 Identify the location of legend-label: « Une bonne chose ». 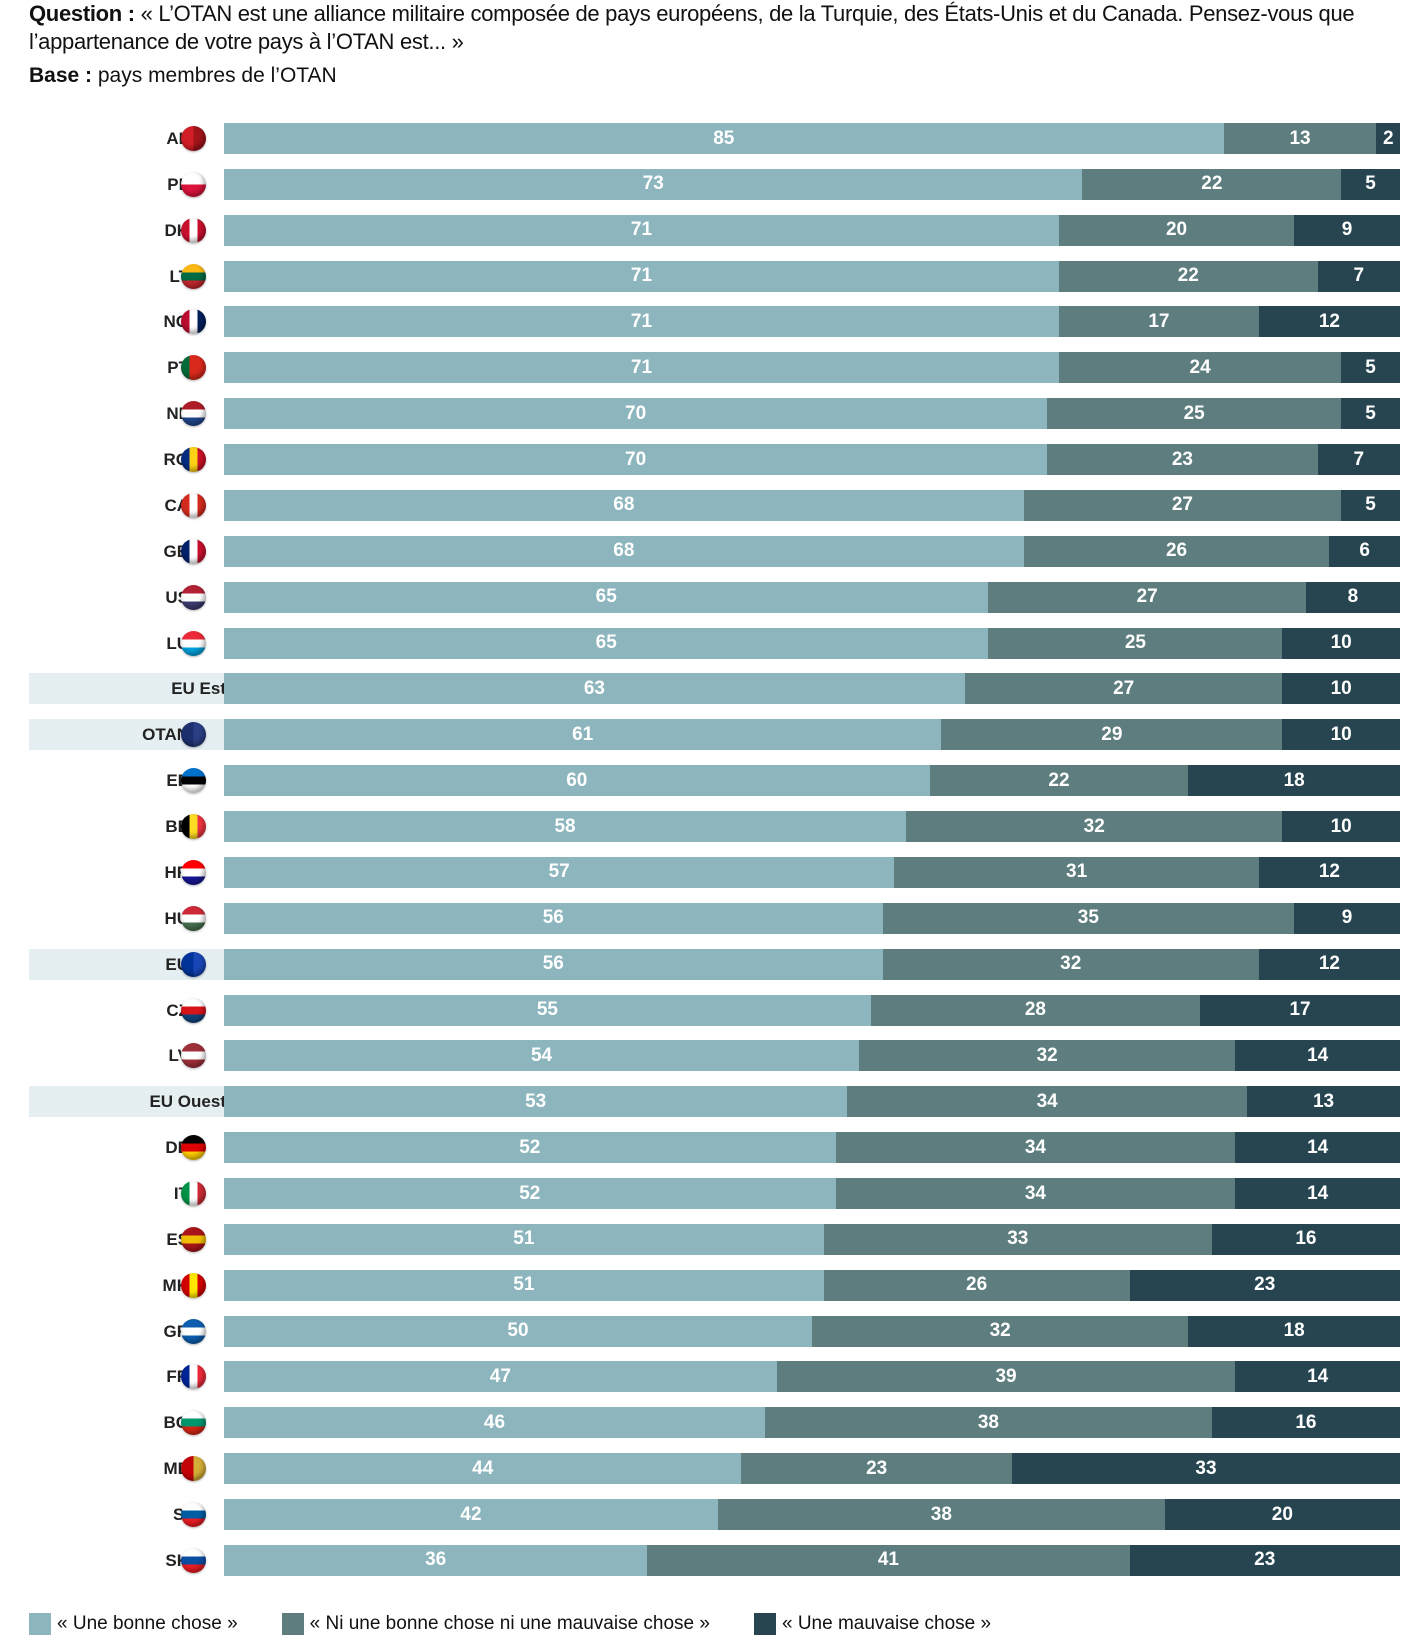
(147, 1623).